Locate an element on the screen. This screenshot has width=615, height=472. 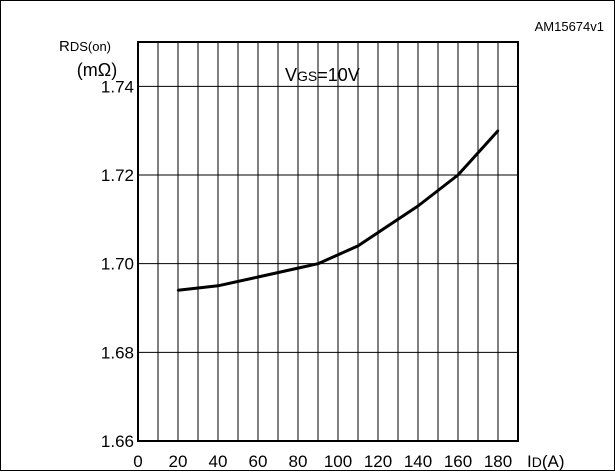
x-tick-label: 20 is located at coordinates (178, 461).